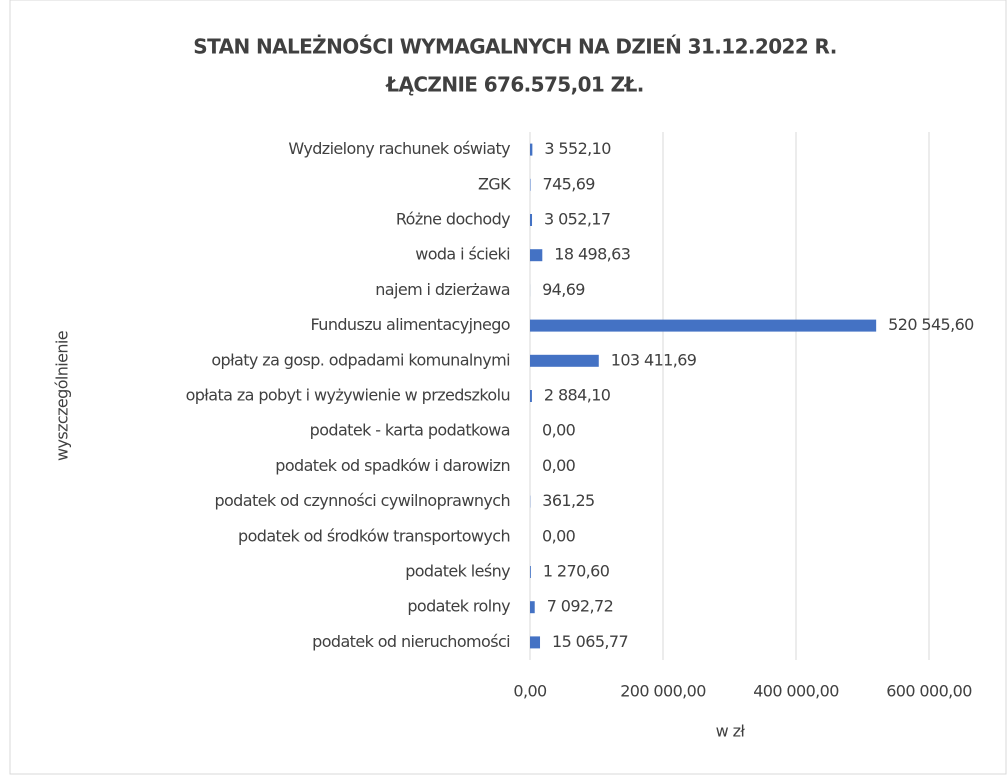 The image size is (1007, 775). Describe the element at coordinates (411, 641) in the screenshot. I see `y-tick-label: podatek od nieruchomości` at that location.